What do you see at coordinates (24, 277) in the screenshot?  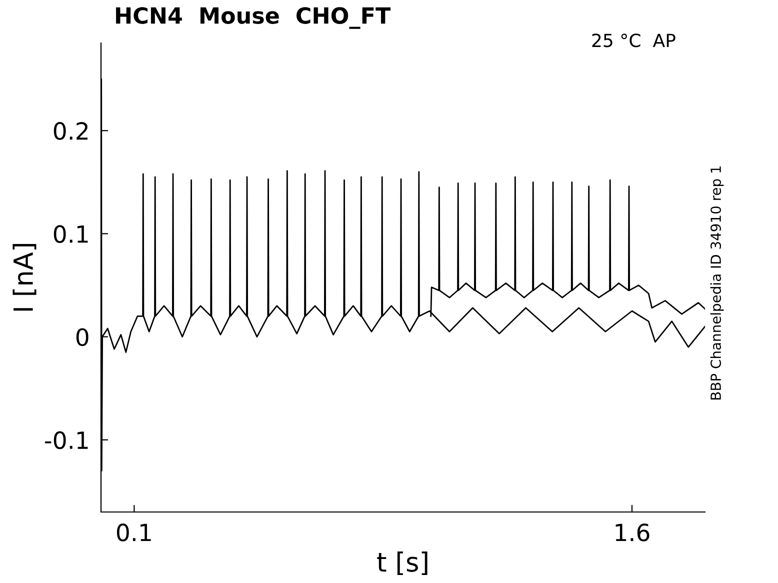 I see `y-axis-title: I [nA]` at bounding box center [24, 277].